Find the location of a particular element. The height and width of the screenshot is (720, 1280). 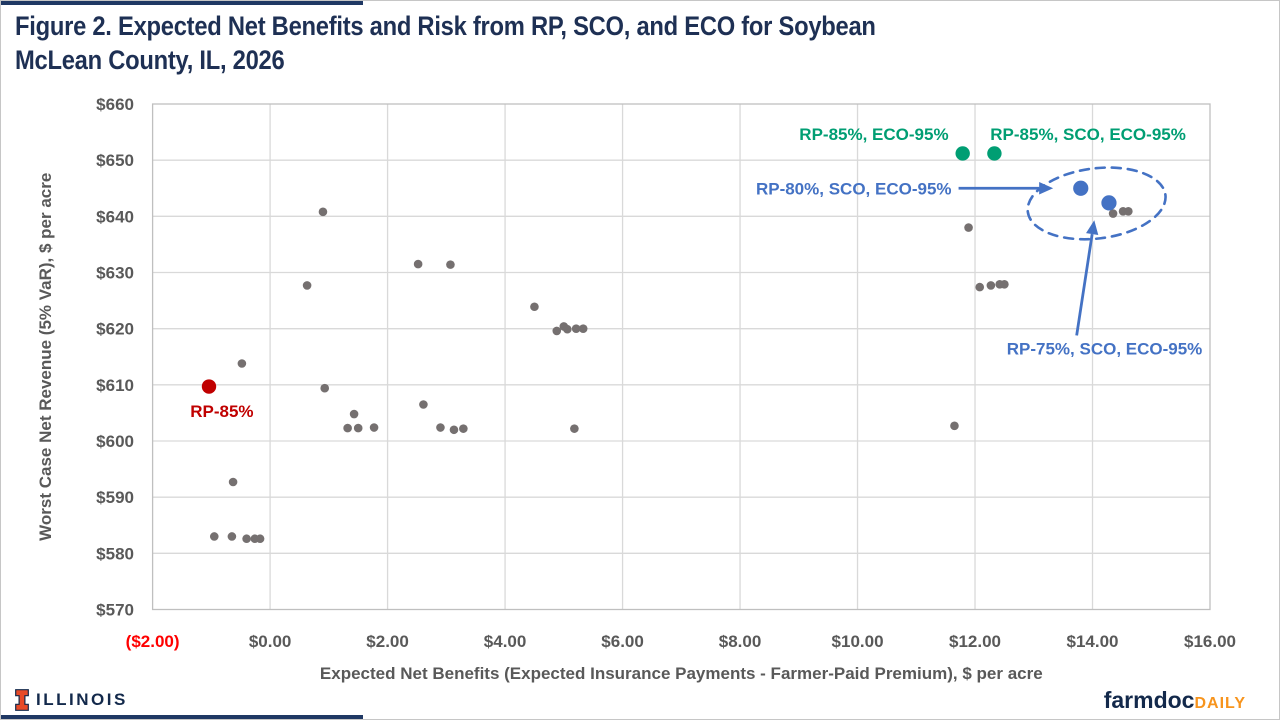

farmdoc-wordmark: farmdoc is located at coordinates (1149, 700).